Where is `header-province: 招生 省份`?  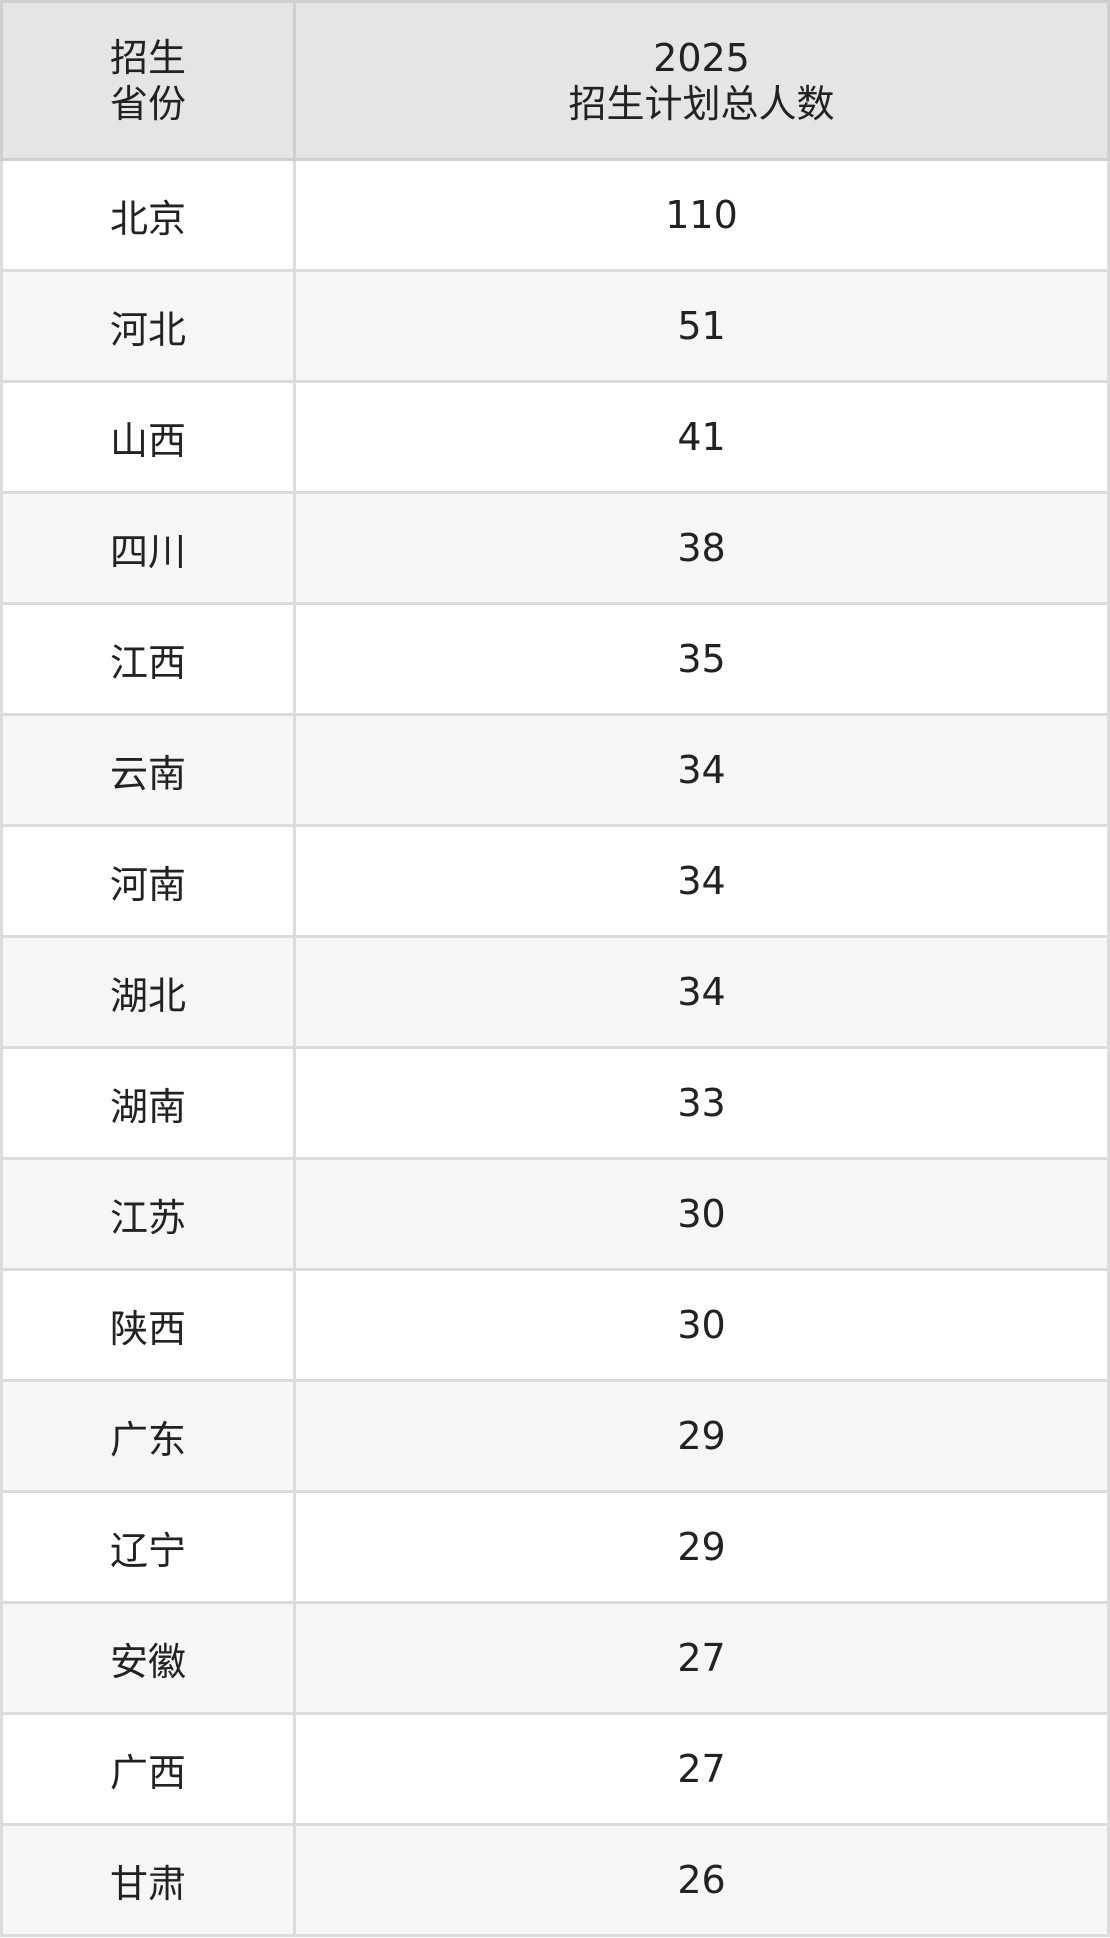
header-province: 招生 省份 is located at coordinates (148, 80).